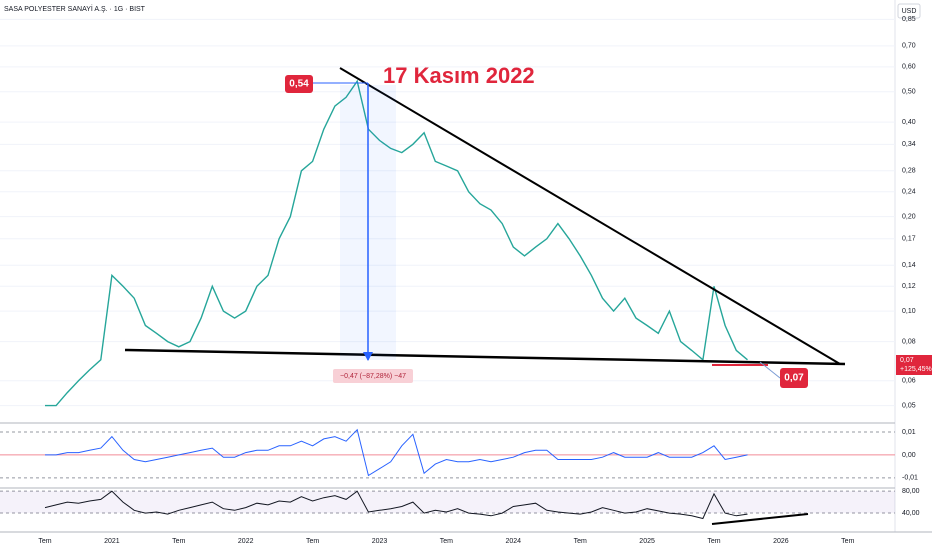 Image resolution: width=932 pixels, height=550 pixels. What do you see at coordinates (514, 541) in the screenshot?
I see `x-tick-label: 2024` at bounding box center [514, 541].